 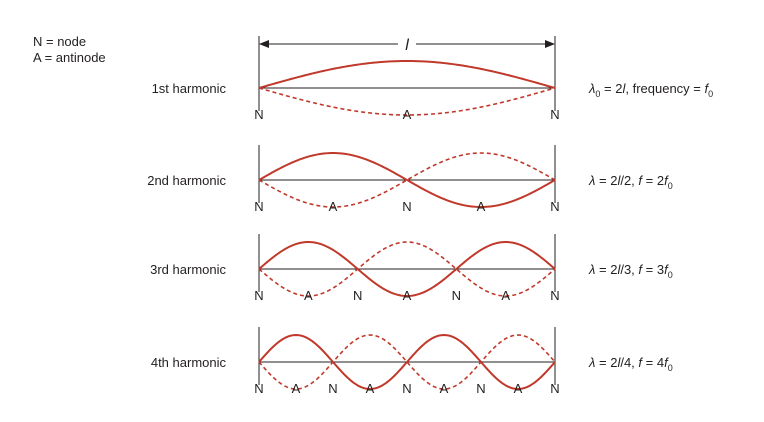 What do you see at coordinates (189, 88) in the screenshot?
I see `harmonic-label: 1st harmonic` at bounding box center [189, 88].